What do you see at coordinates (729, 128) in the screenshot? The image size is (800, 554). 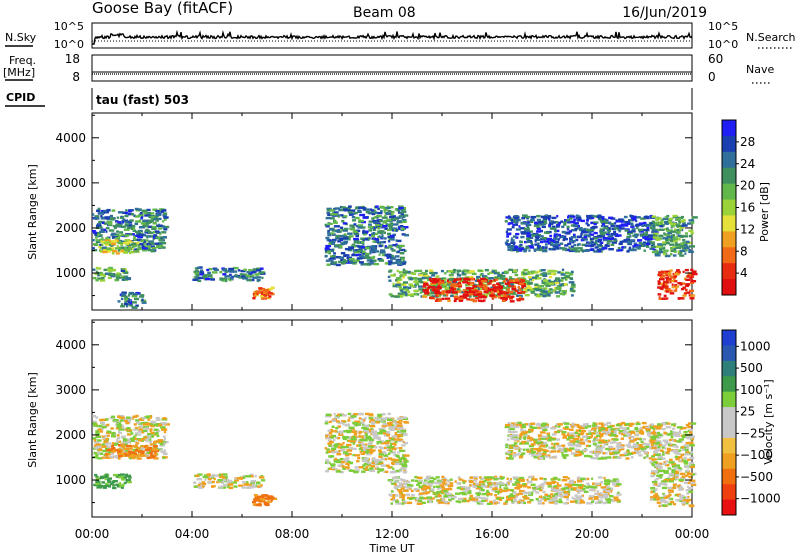 I see `power-colorbar-swatch` at bounding box center [729, 128].